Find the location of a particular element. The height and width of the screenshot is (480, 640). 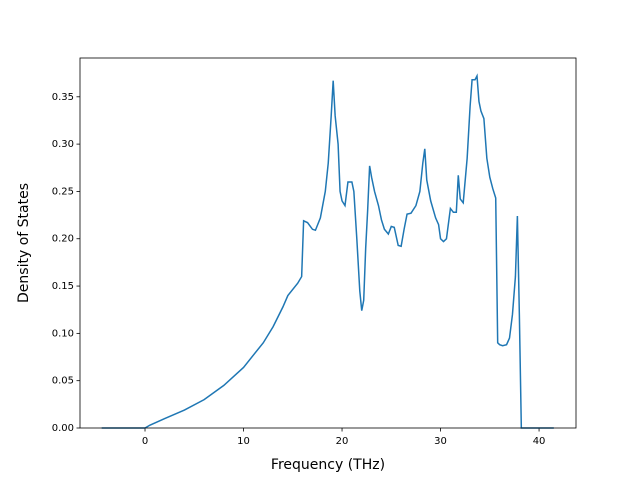

x-axis-label: Frequency (THz) is located at coordinates (328, 465).